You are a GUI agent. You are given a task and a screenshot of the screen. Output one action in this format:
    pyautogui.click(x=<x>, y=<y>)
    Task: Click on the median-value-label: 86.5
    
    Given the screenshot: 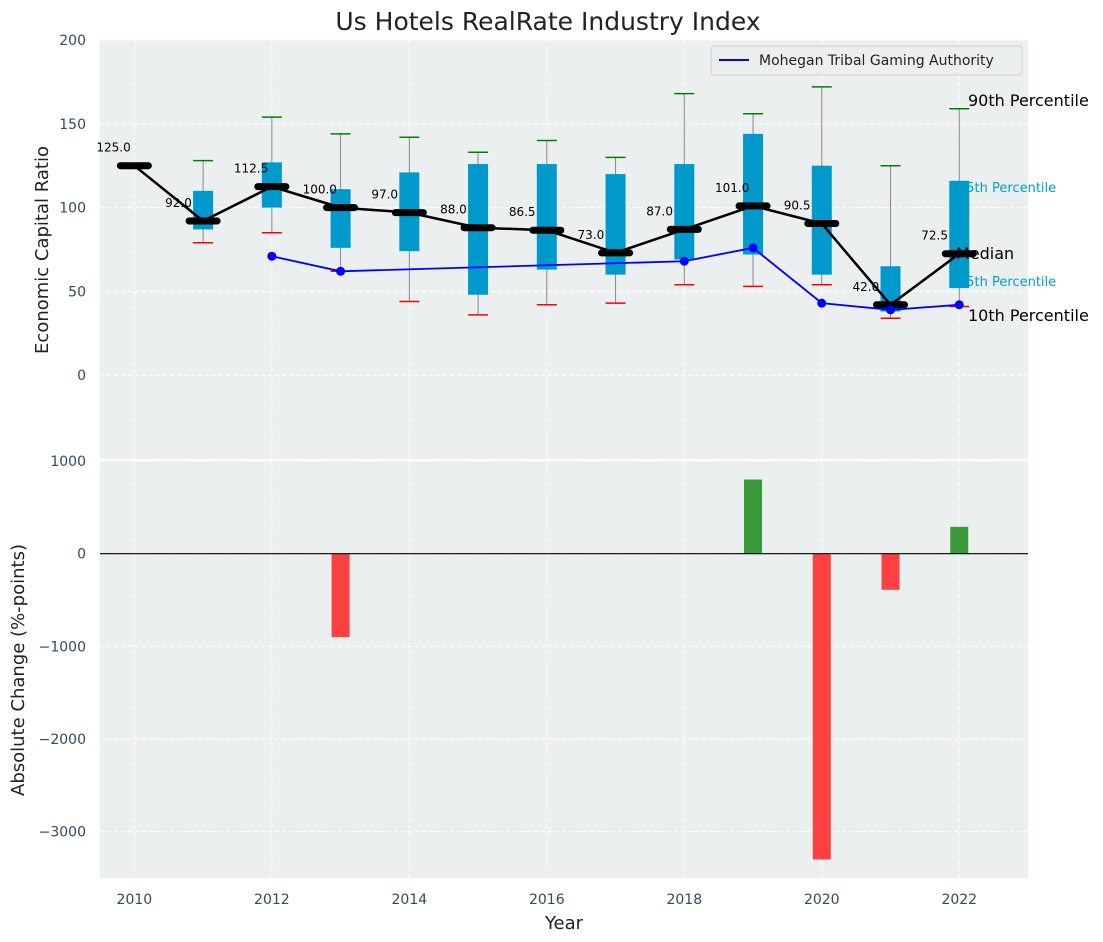 What is the action you would take?
    pyautogui.click(x=522, y=212)
    